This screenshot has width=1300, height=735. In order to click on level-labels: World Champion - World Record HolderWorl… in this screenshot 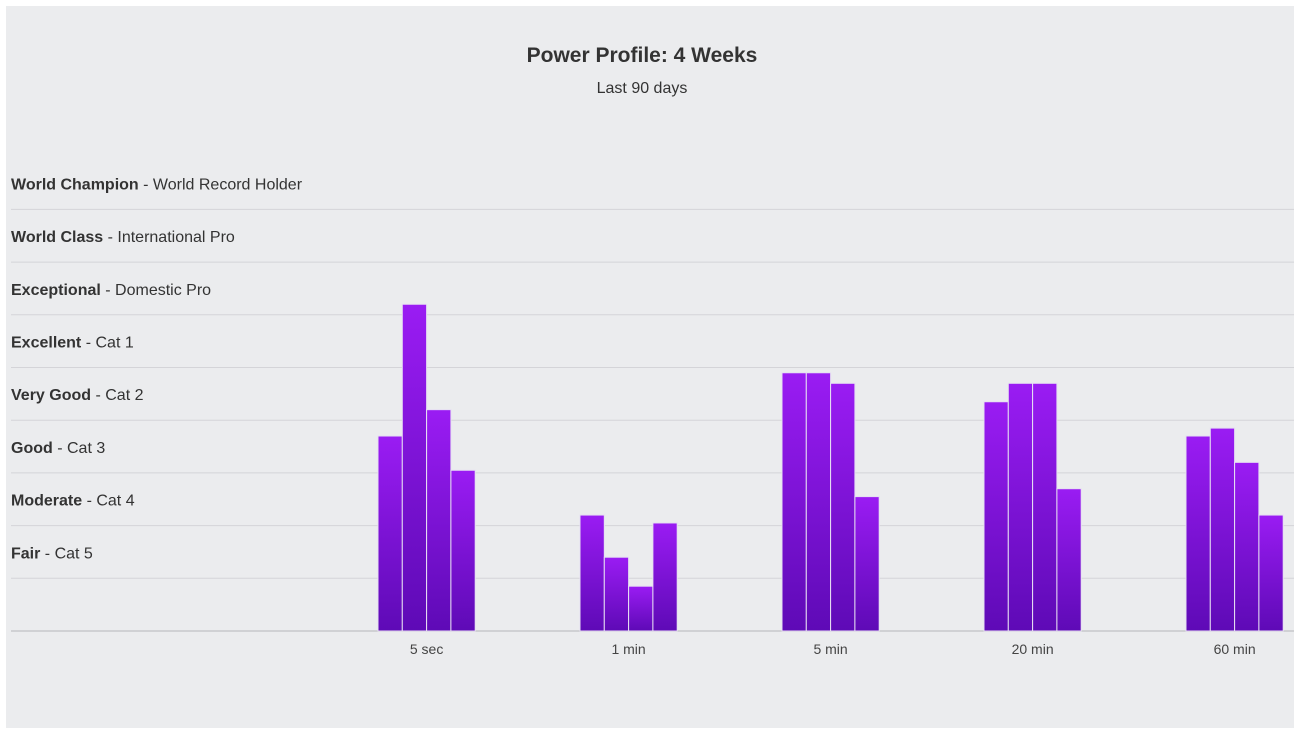, I will do `click(157, 369)`.